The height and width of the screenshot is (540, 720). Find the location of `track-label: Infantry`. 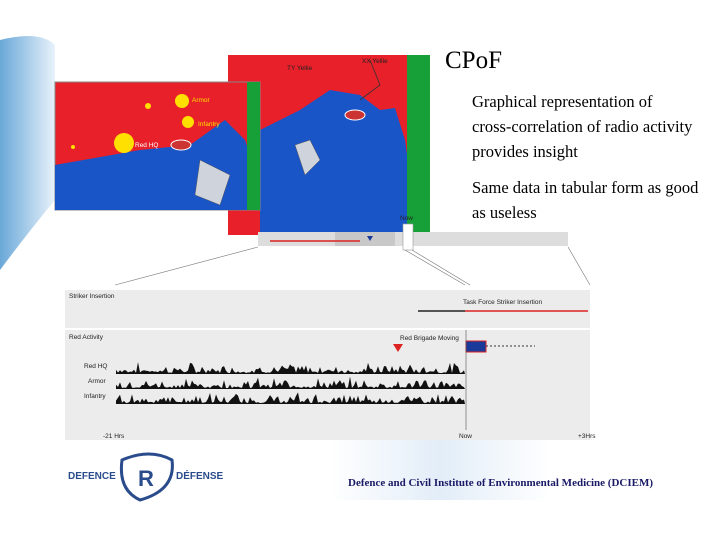

track-label: Infantry is located at coordinates (95, 396).